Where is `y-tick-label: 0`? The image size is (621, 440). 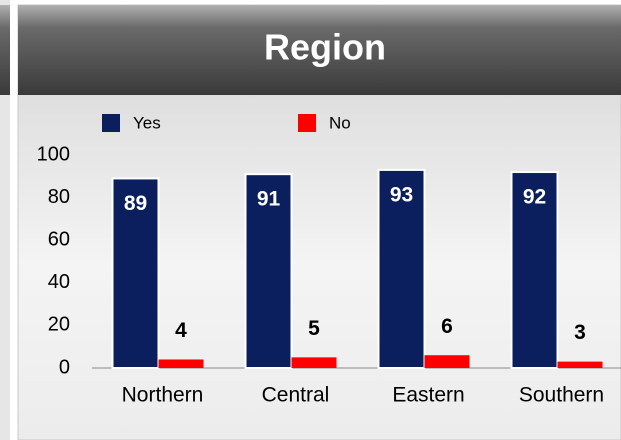
y-tick-label: 0 is located at coordinates (64, 367).